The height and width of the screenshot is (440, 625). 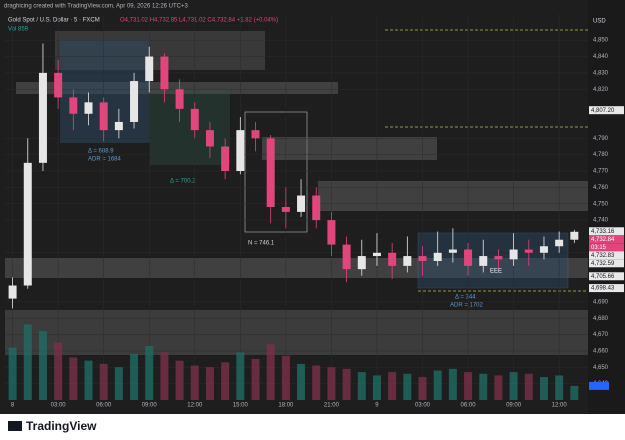 What do you see at coordinates (603, 256) in the screenshot?
I see `price-label: 4,732.83` at bounding box center [603, 256].